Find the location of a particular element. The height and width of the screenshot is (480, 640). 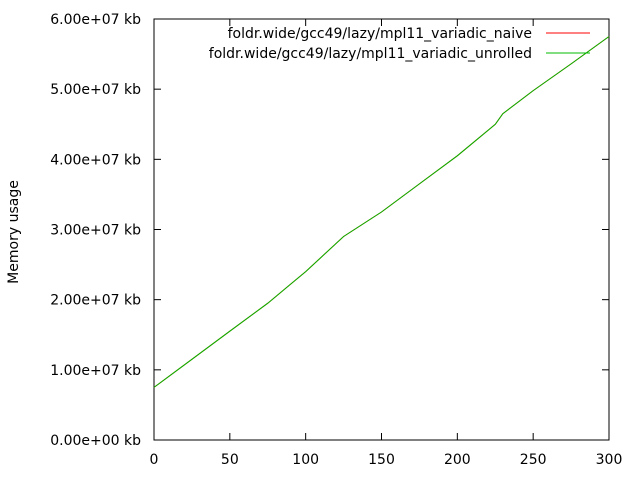

x-tick-label: 250 is located at coordinates (533, 460).